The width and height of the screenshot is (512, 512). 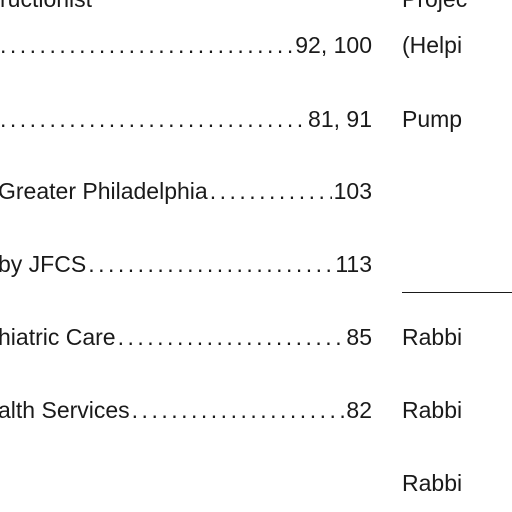 What do you see at coordinates (104, 191) in the screenshot?
I see `index-entry-title: Greater Philadelphia` at bounding box center [104, 191].